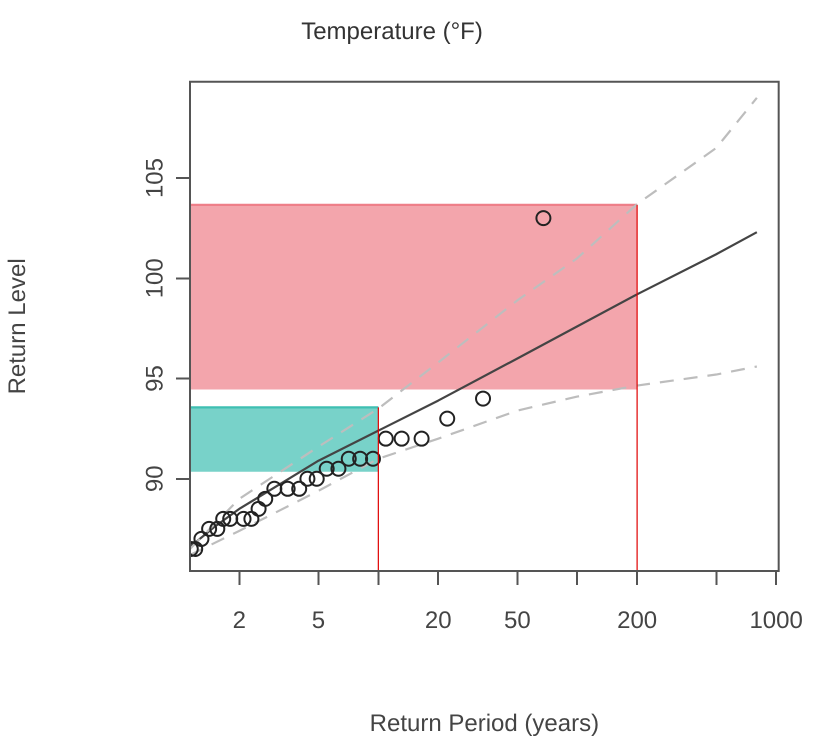 This screenshot has width=825, height=753. Describe the element at coordinates (637, 620) in the screenshot. I see `x-tick-label: 200` at that location.